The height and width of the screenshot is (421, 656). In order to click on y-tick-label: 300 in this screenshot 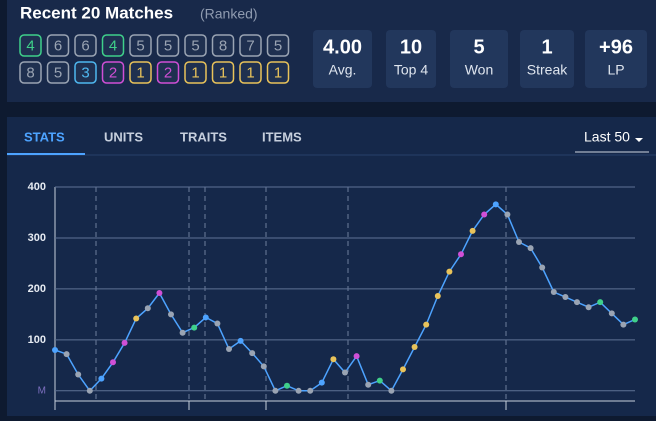, I will do `click(37, 238)`.